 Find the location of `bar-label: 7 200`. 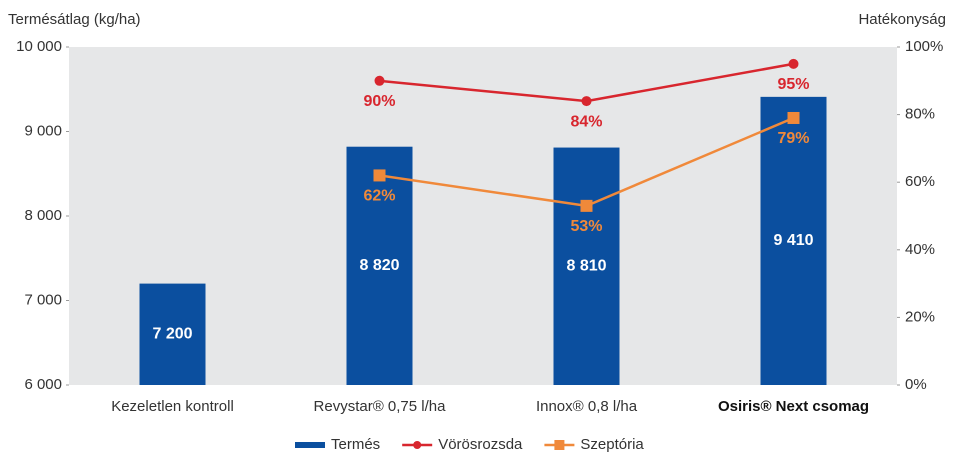

bar-label: 7 200 is located at coordinates (172, 334).